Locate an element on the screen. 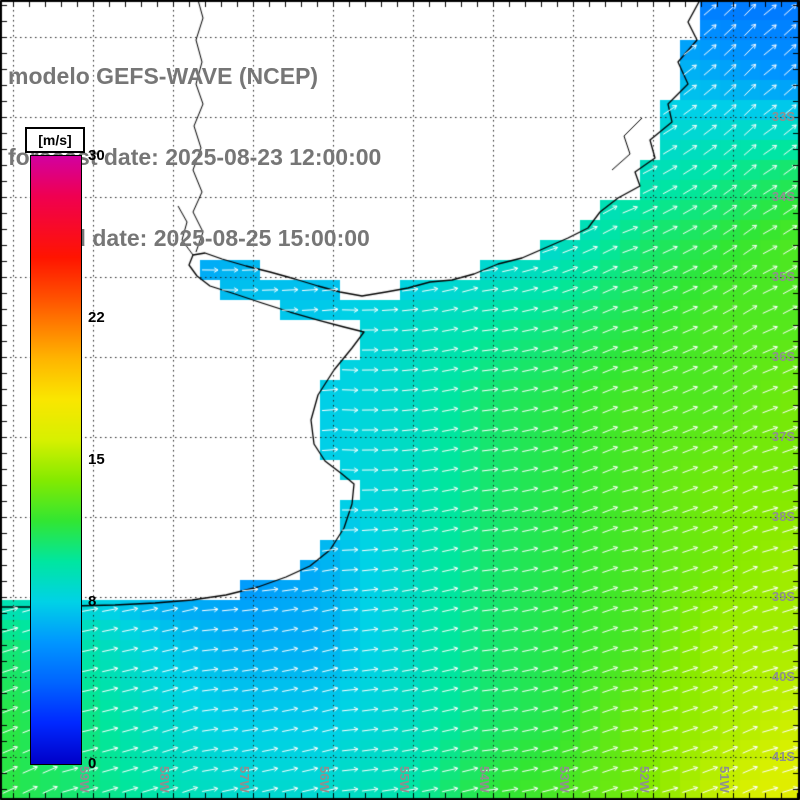  model-name: modelo GEFS-WAVE (NCEP) is located at coordinates (163, 76).